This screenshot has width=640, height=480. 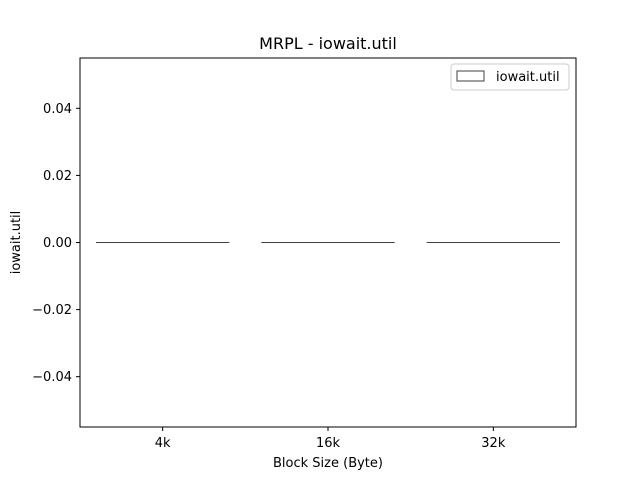 What do you see at coordinates (57, 176) in the screenshot?
I see `y-tick-label: 0.02` at bounding box center [57, 176].